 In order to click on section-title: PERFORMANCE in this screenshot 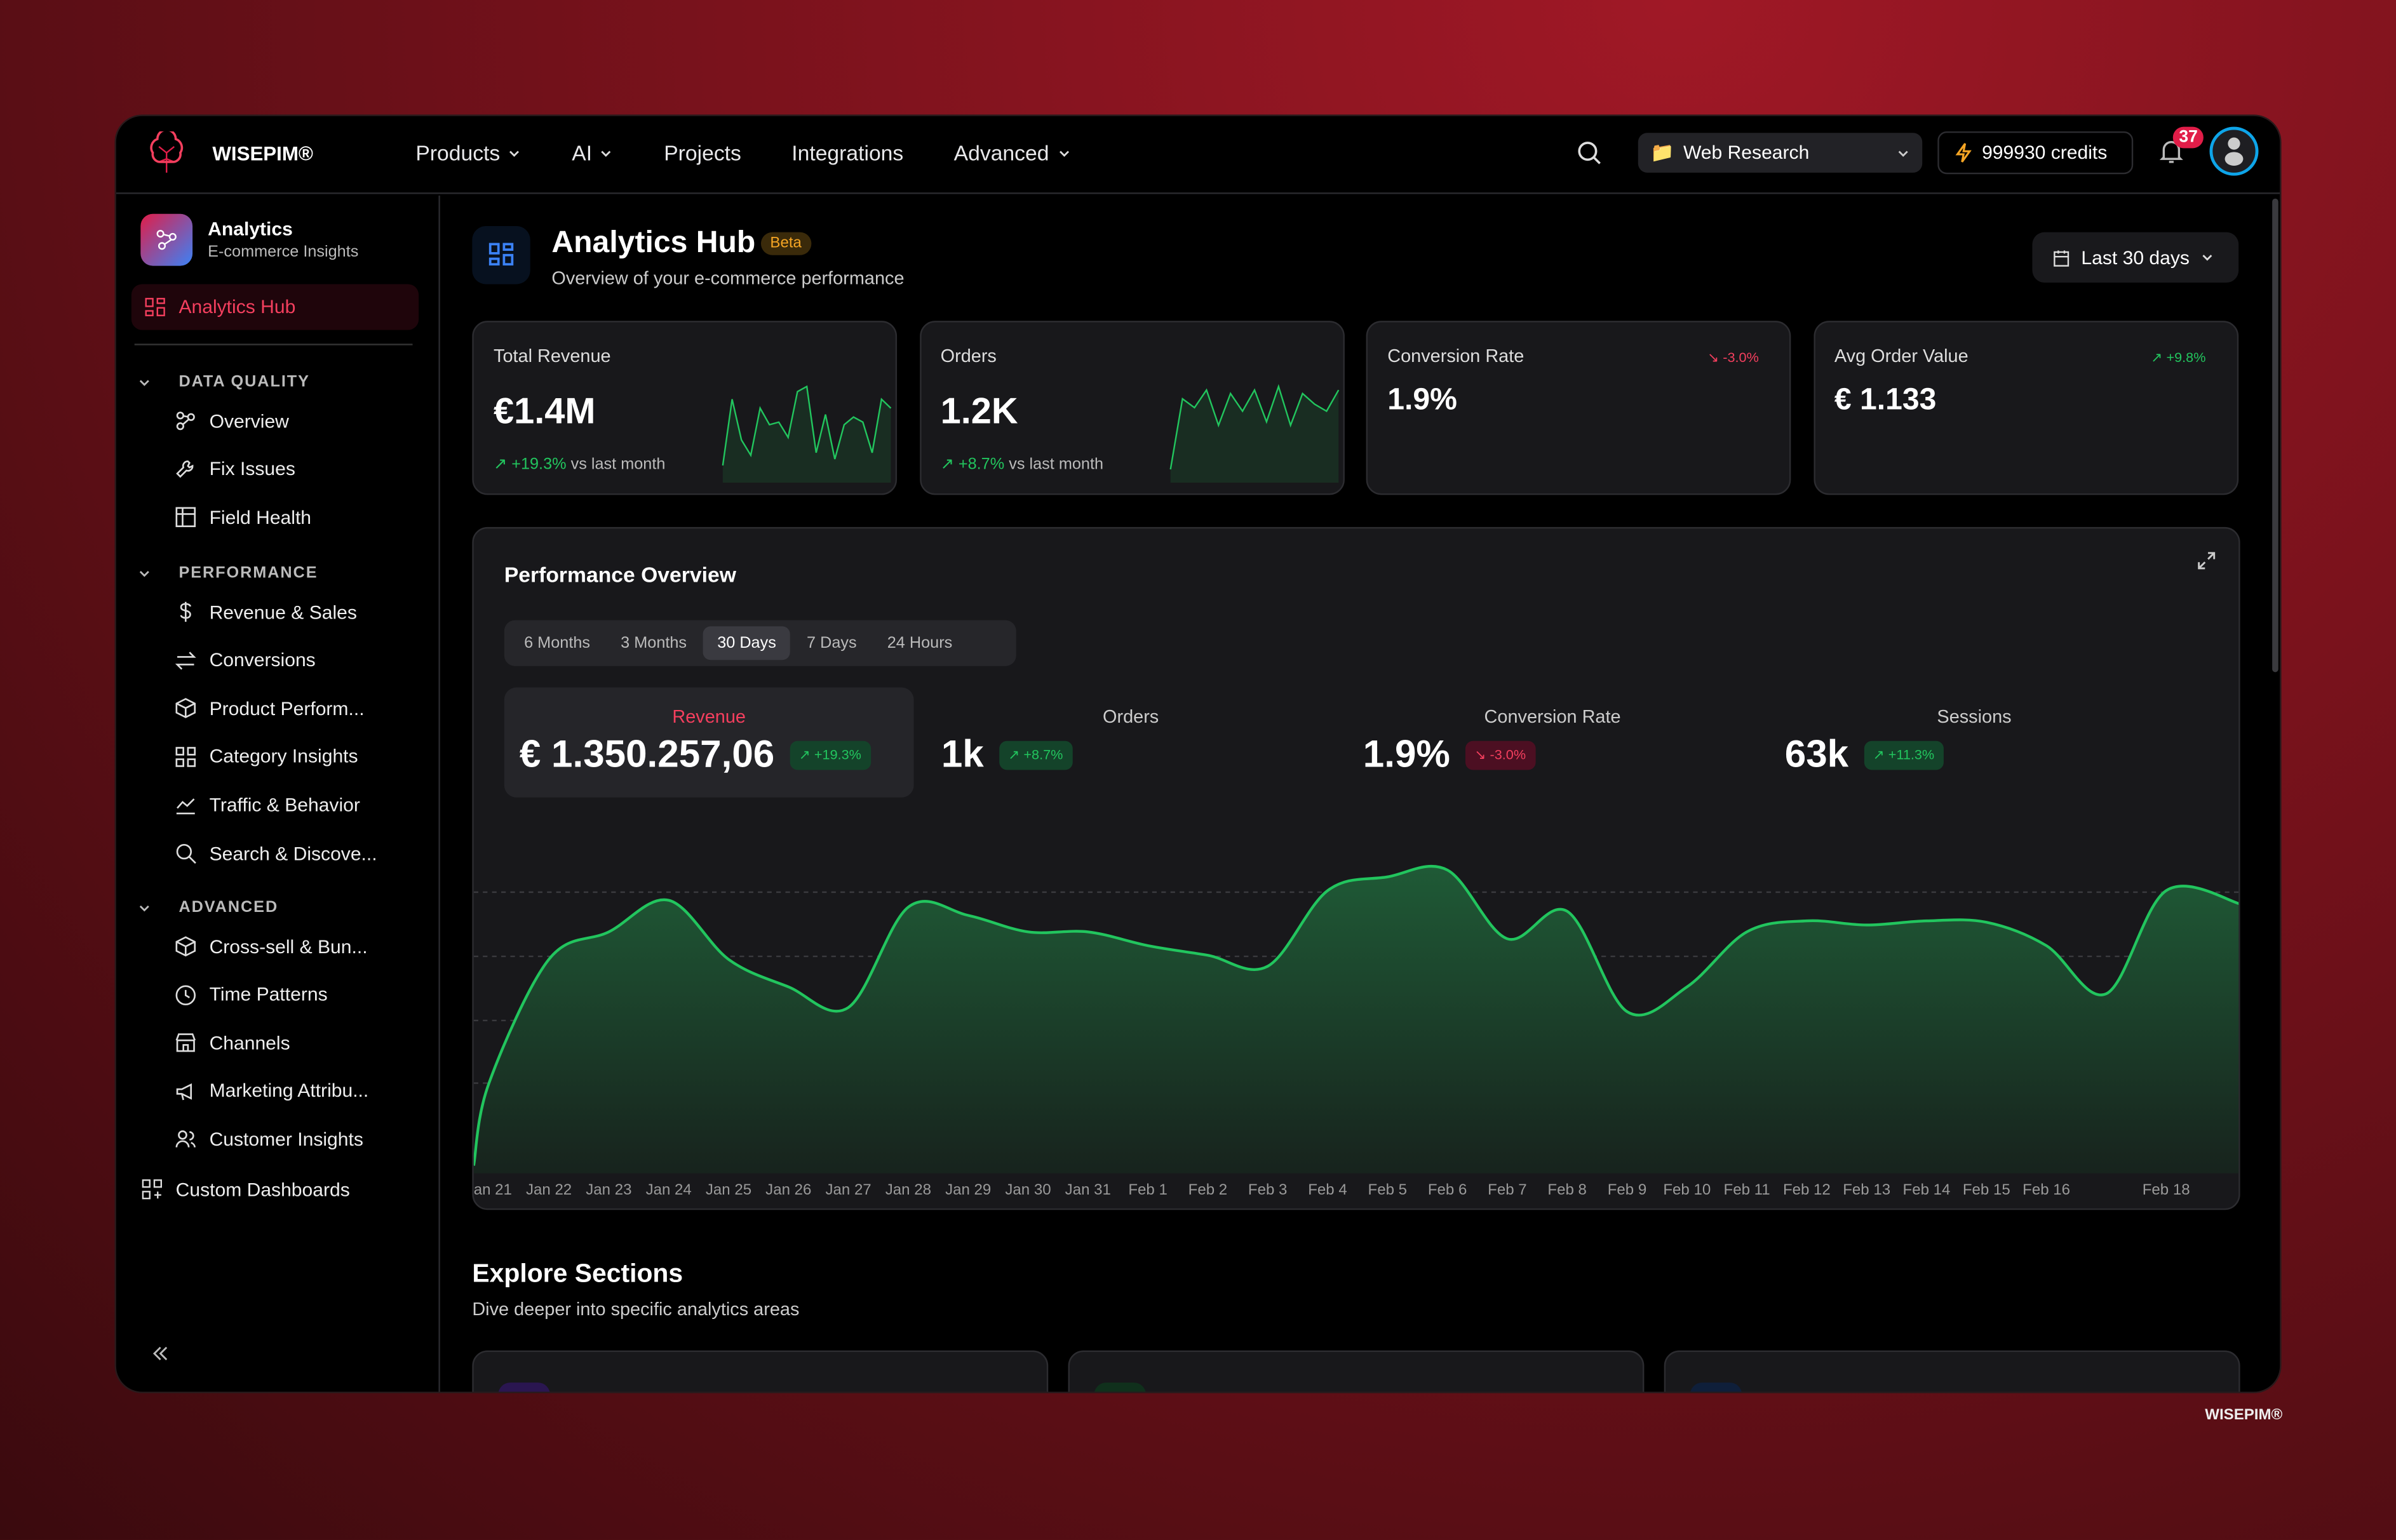, I will do `click(248, 572)`.